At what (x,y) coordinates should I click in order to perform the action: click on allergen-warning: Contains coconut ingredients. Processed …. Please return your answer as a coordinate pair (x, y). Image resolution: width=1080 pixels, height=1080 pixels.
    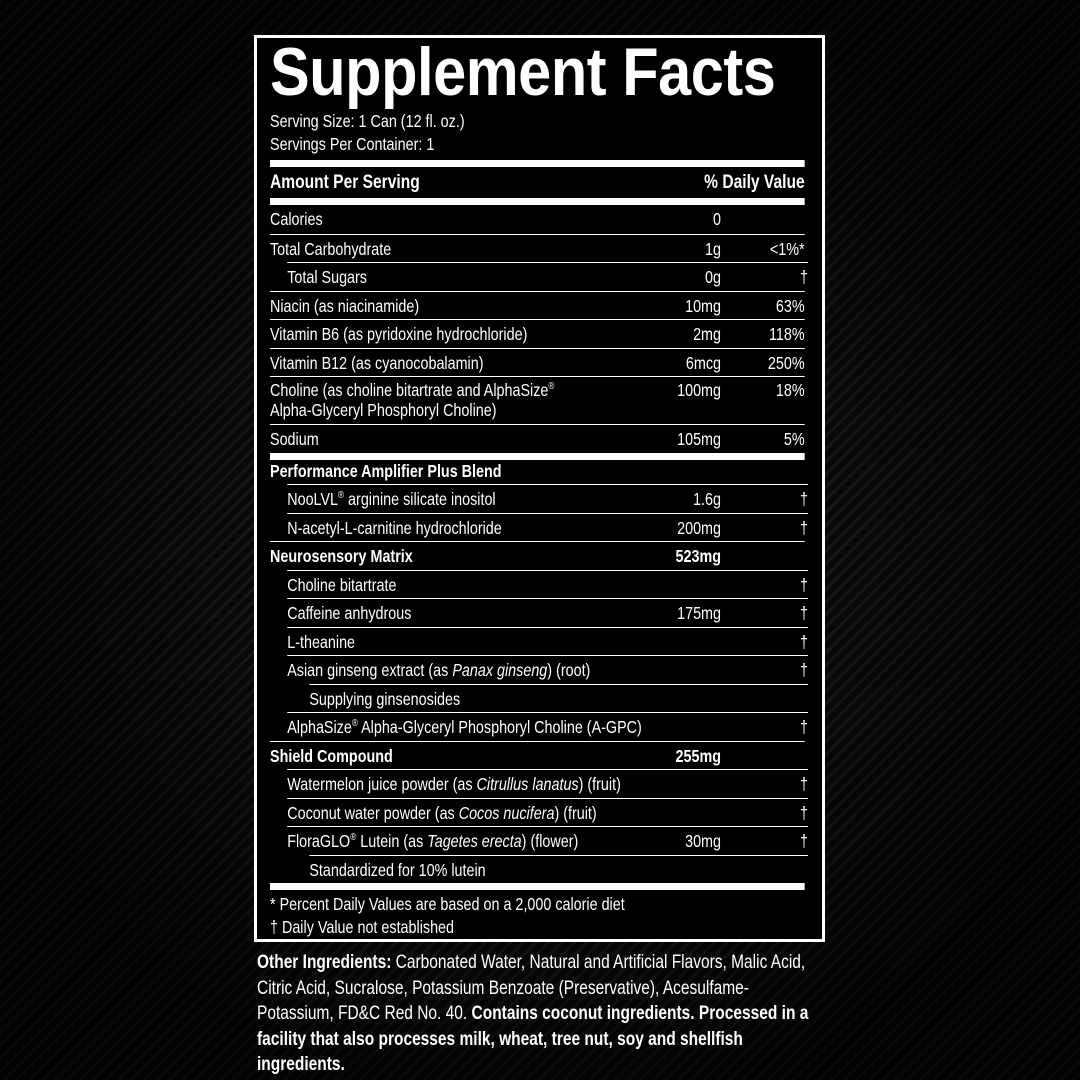
    Looking at the image, I should click on (533, 1038).